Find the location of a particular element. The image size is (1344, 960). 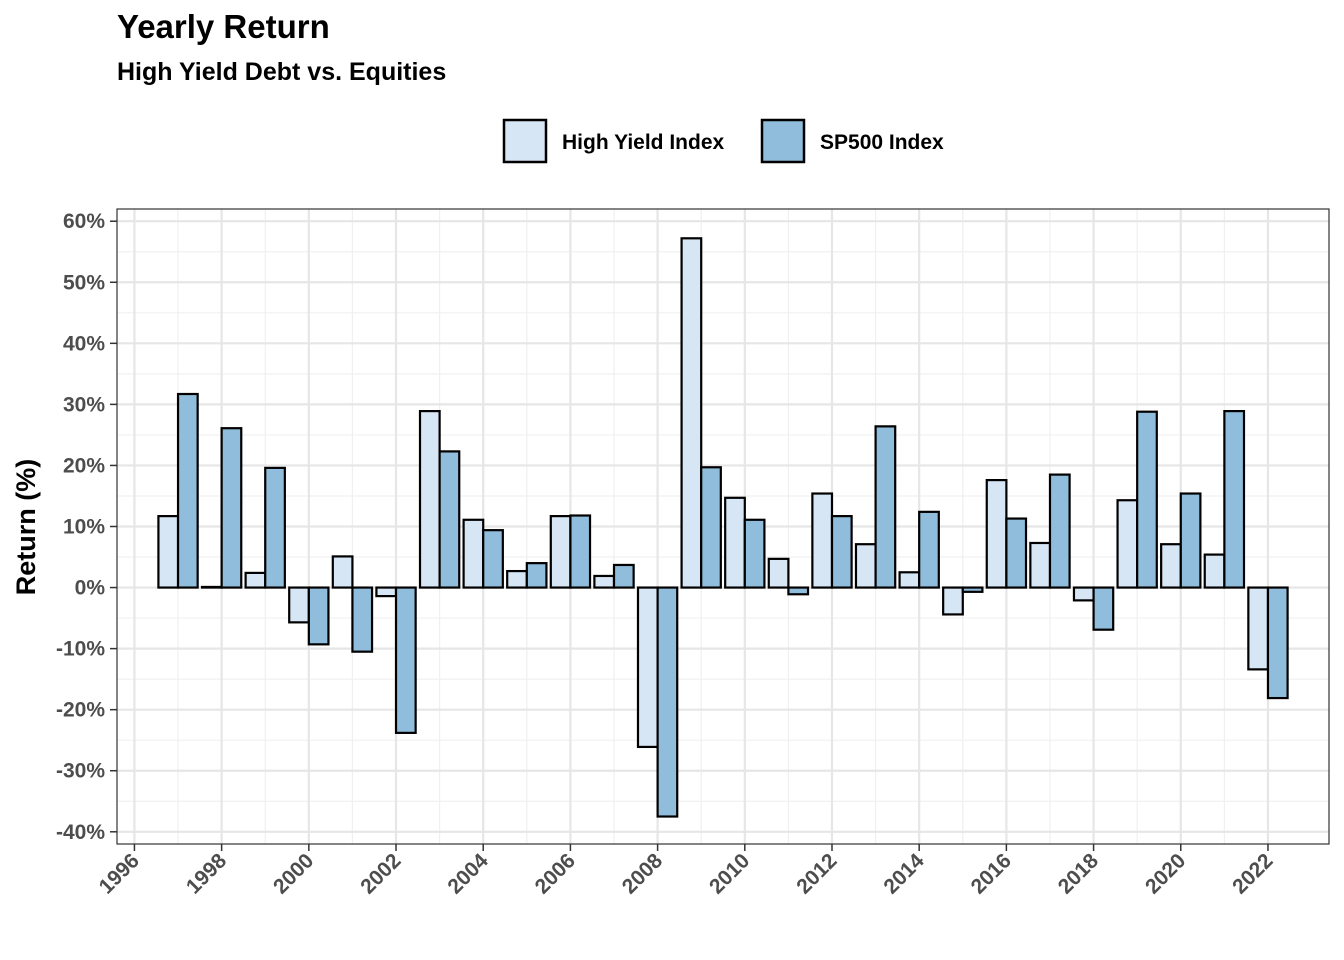

legend-swatch-high-yield is located at coordinates (525, 141).